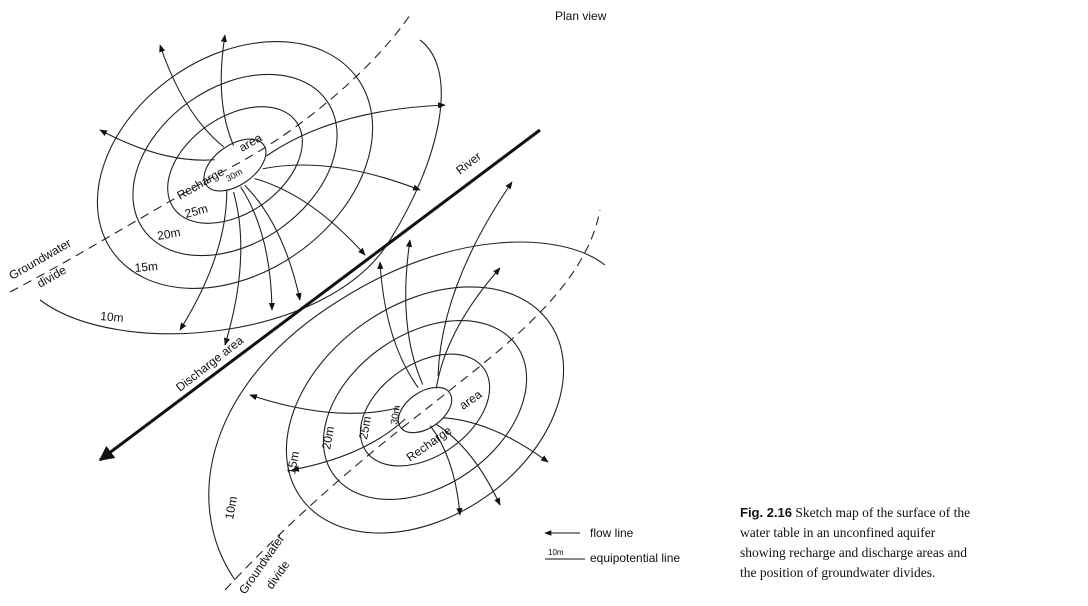  I want to click on caption-line: water table in an unconfined aquifer, so click(838, 532).